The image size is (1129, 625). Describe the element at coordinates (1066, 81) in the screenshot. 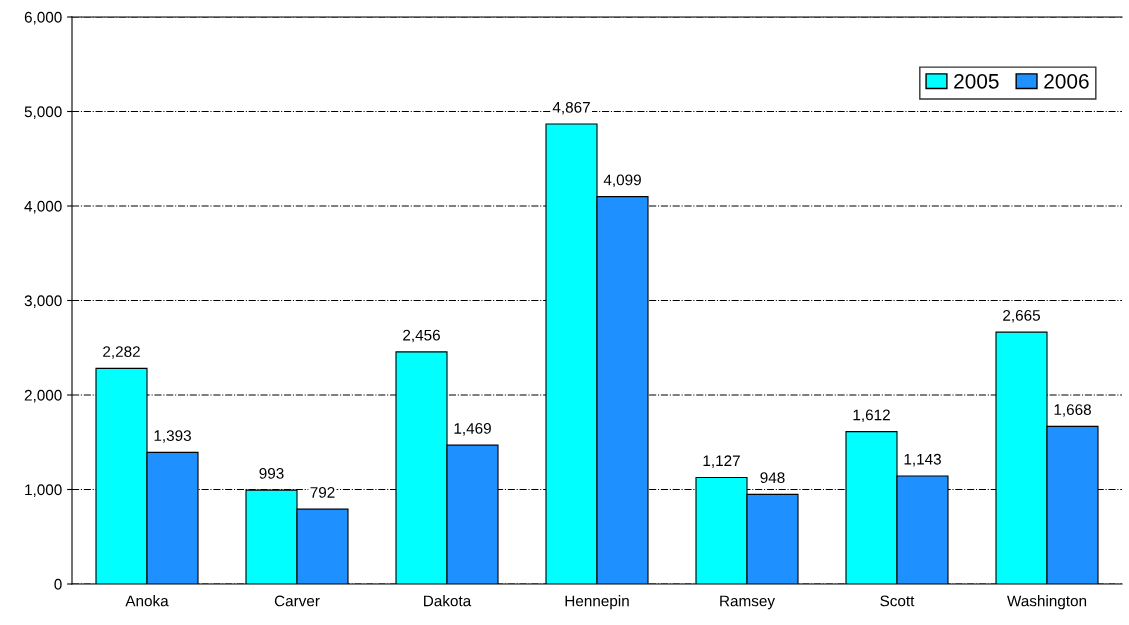

I see `legend-label: 2006` at that location.